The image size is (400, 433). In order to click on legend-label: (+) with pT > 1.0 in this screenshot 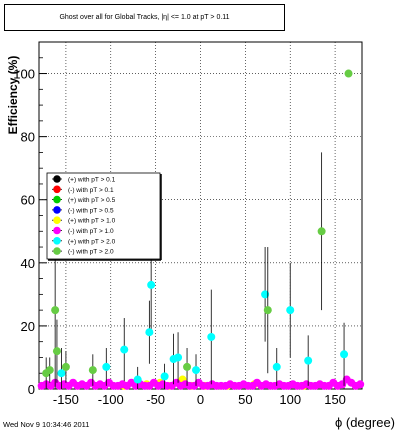, I will do `click(92, 221)`.